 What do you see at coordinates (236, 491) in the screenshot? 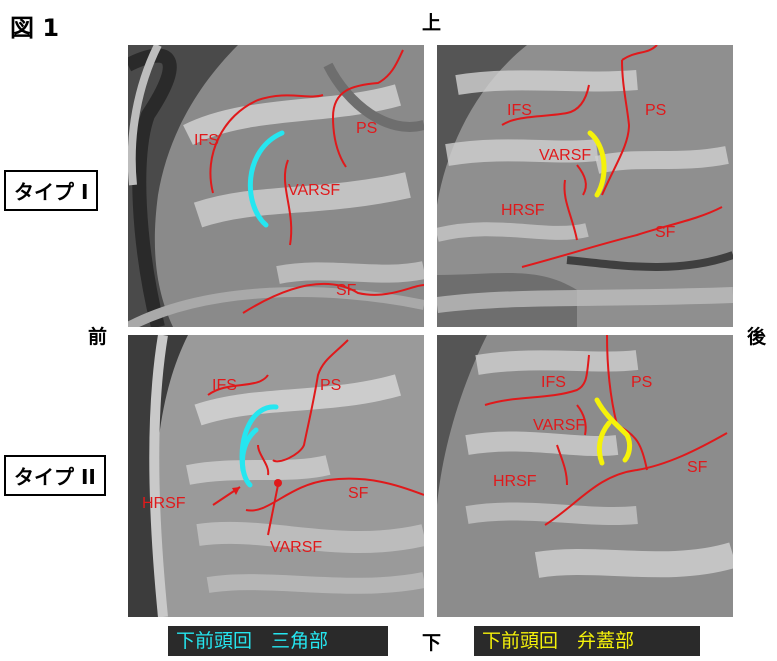
I see `hrsf-pointer-arrowhead` at bounding box center [236, 491].